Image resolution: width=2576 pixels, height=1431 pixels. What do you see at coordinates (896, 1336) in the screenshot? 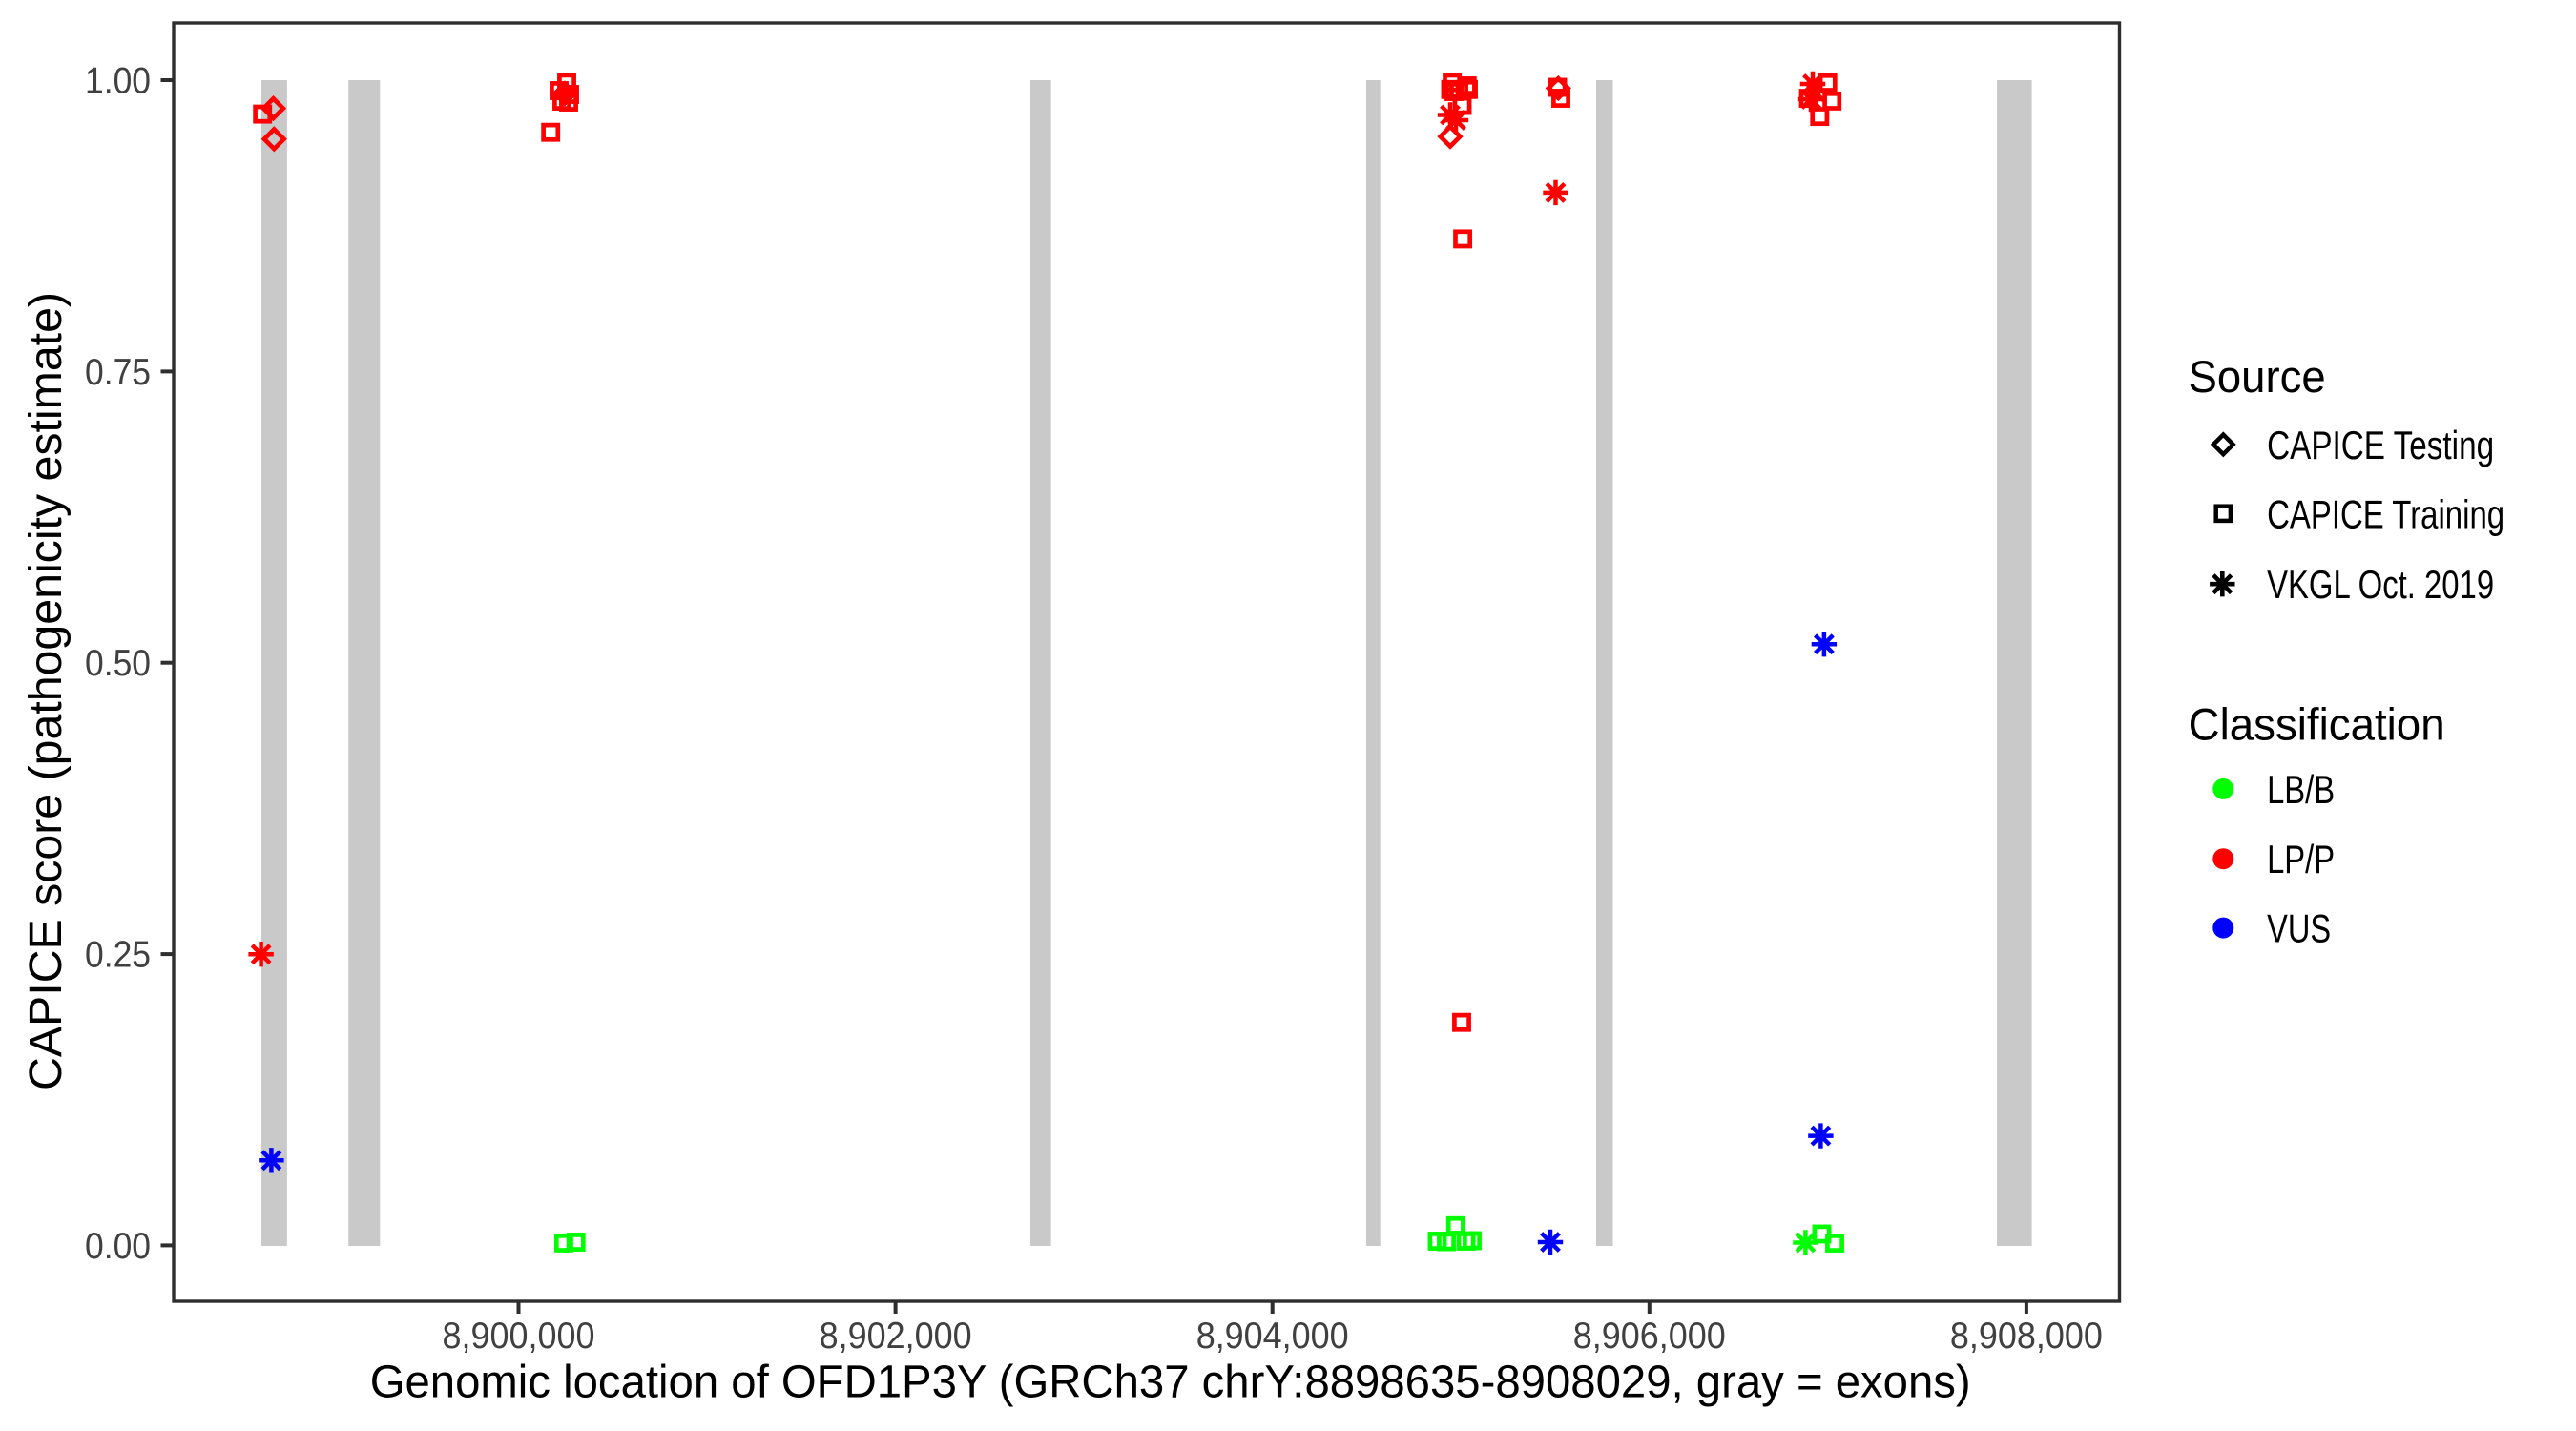
I see `svg-text: 8,902,000` at bounding box center [896, 1336].